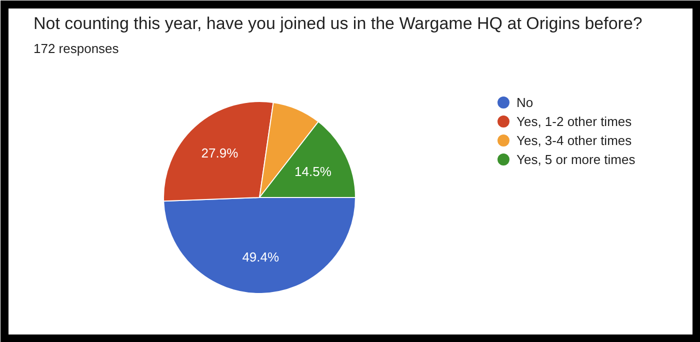 Image resolution: width=700 pixels, height=342 pixels. Describe the element at coordinates (525, 102) in the screenshot. I see `legend-label: No` at that location.